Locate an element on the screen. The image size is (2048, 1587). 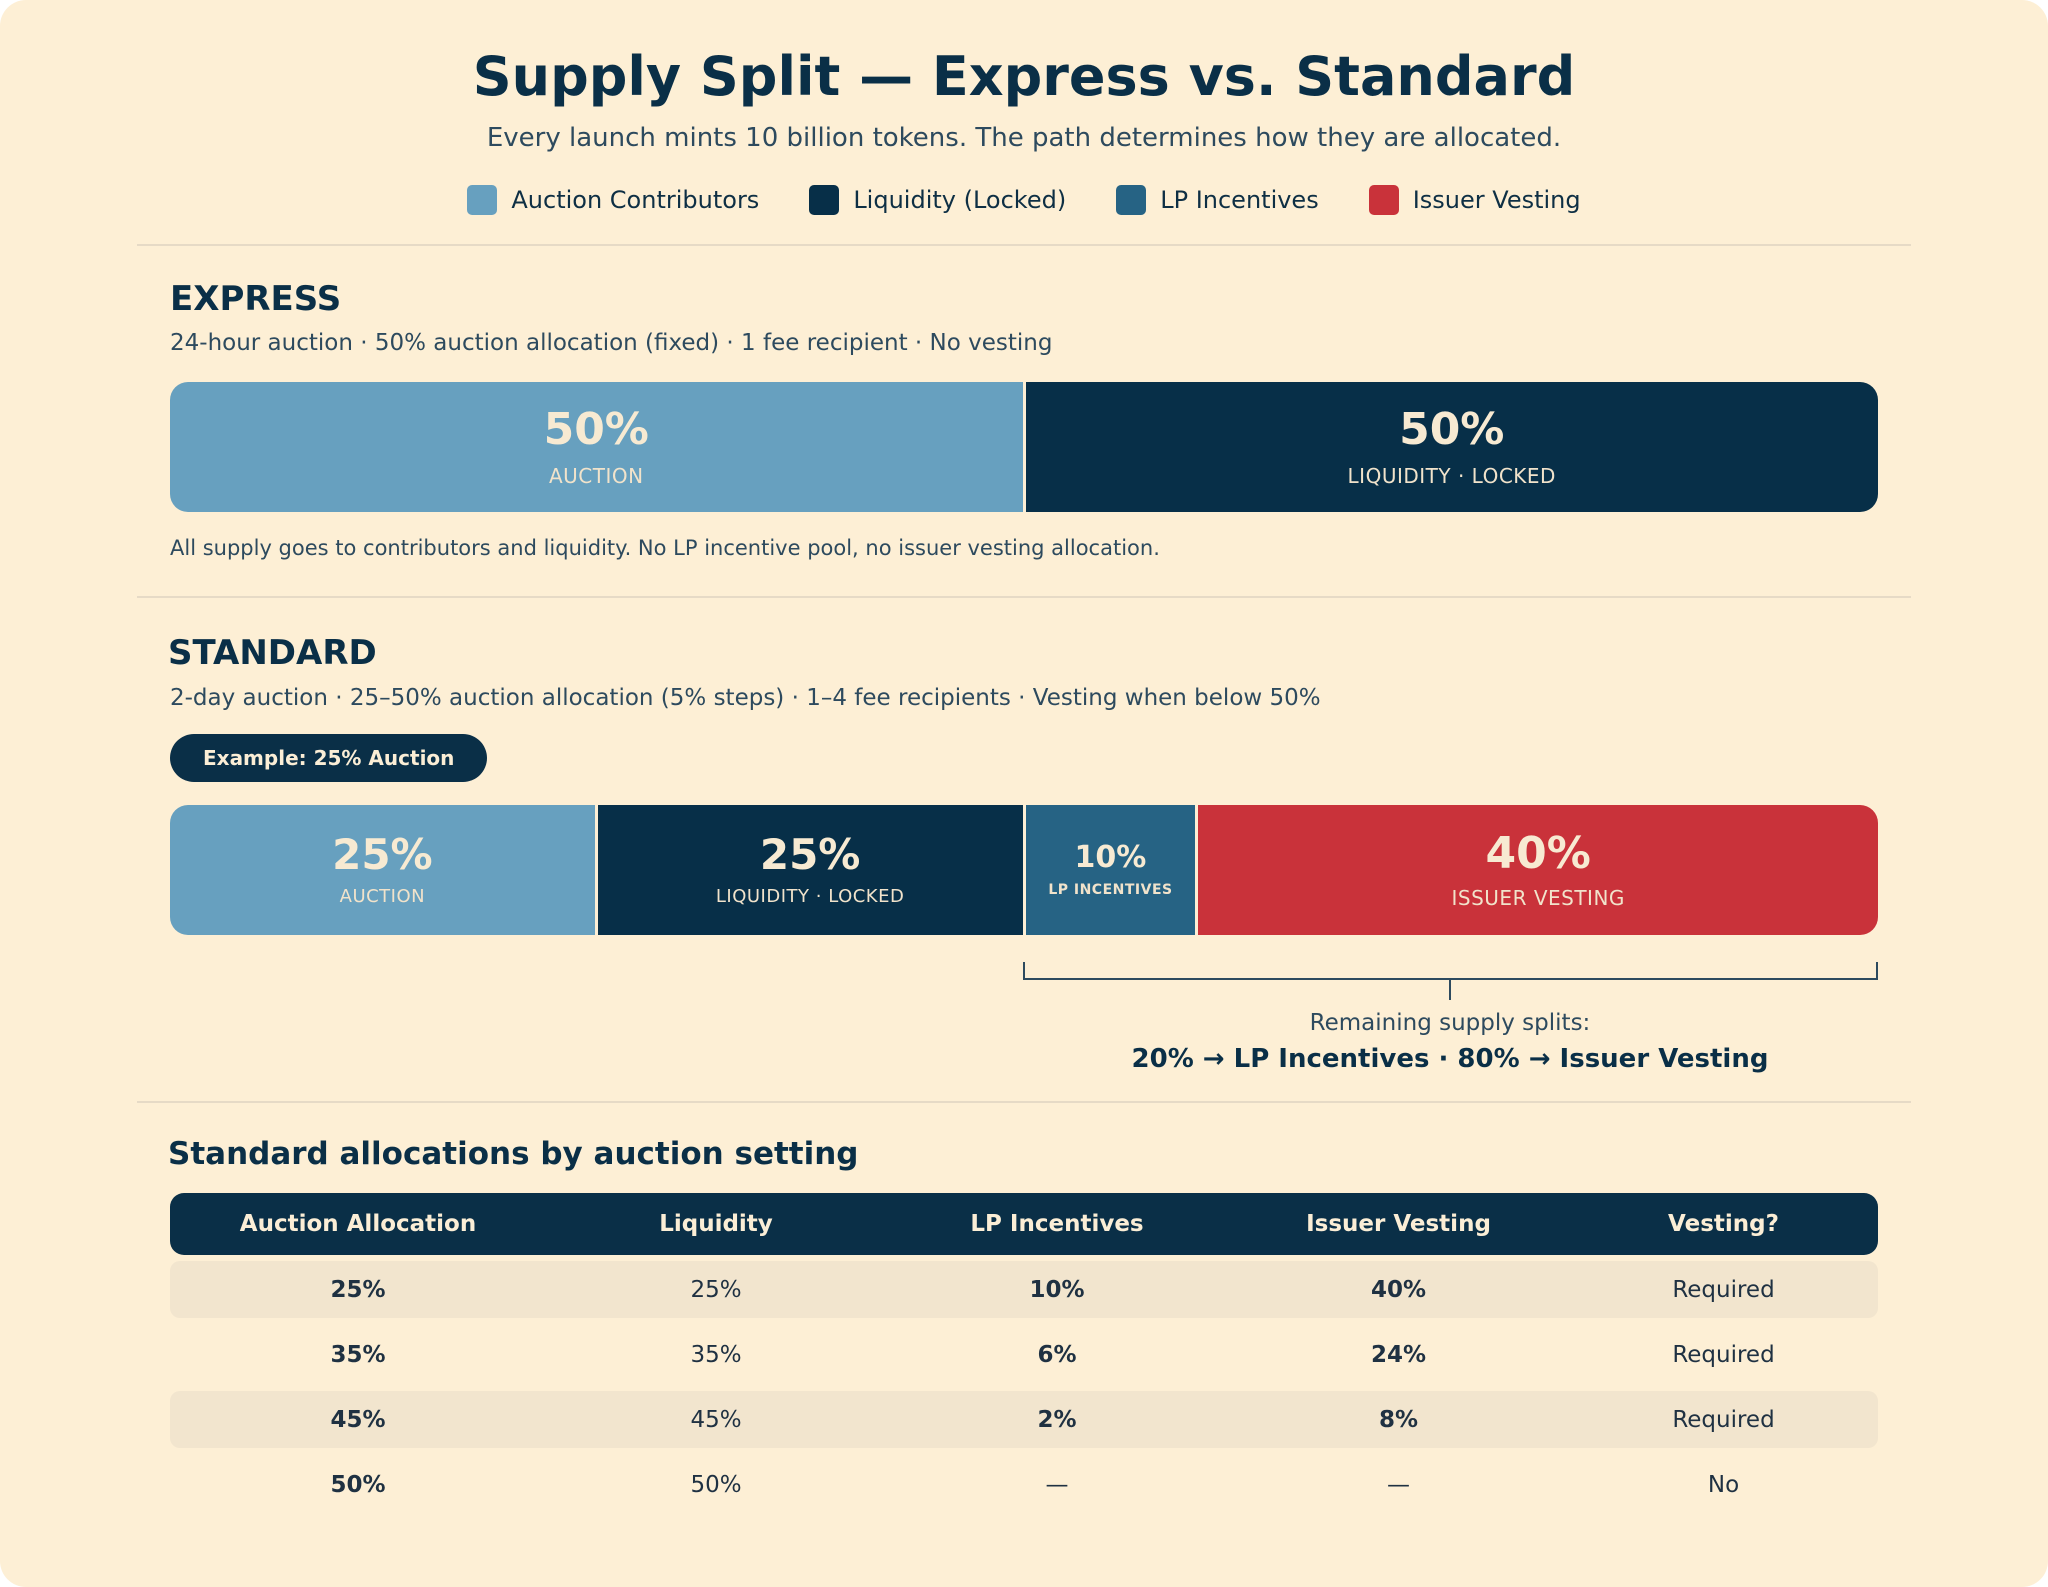
table-title: Standard allocations by auction setting is located at coordinates (513, 1154).